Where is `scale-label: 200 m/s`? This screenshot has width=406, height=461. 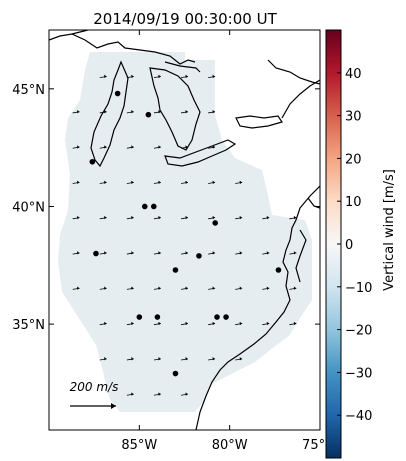 scale-label: 200 m/s is located at coordinates (94, 387).